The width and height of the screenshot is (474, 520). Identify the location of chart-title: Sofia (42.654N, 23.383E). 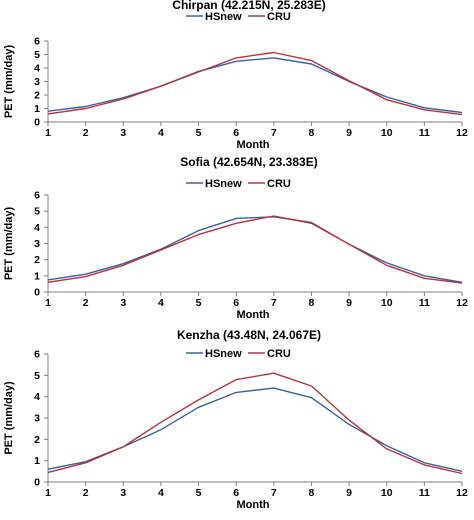
(248, 162).